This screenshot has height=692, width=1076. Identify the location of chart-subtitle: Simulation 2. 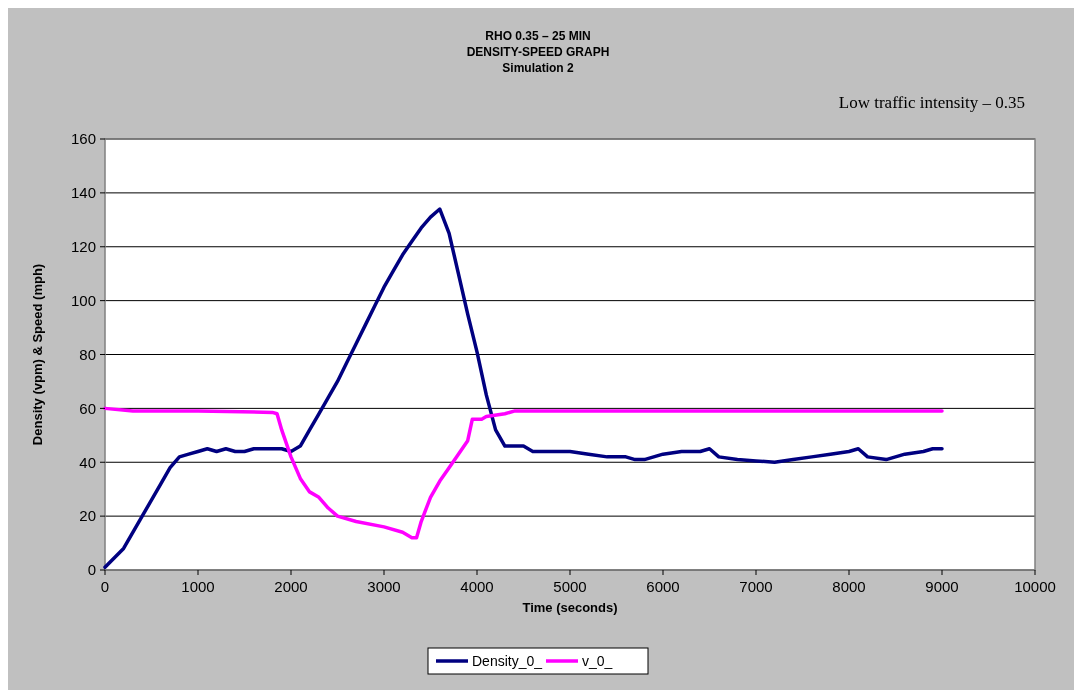
(538, 68).